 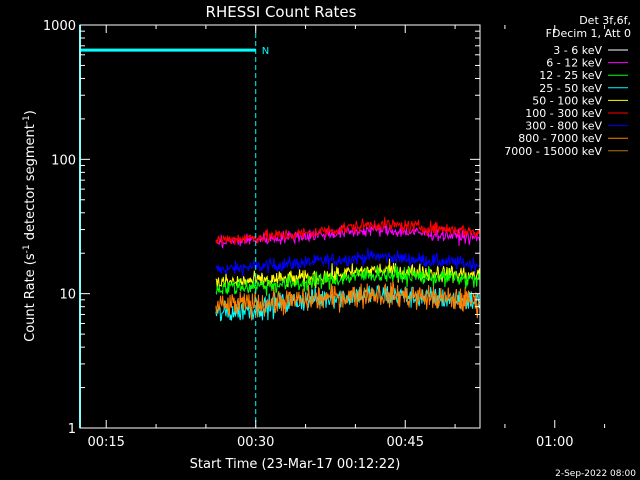 What do you see at coordinates (405, 442) in the screenshot?
I see `x-tick-label: 00:45` at bounding box center [405, 442].